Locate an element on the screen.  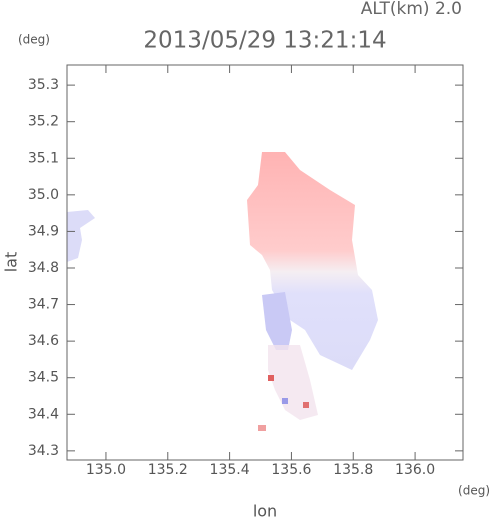
y-label: lat is located at coordinates (11, 262).